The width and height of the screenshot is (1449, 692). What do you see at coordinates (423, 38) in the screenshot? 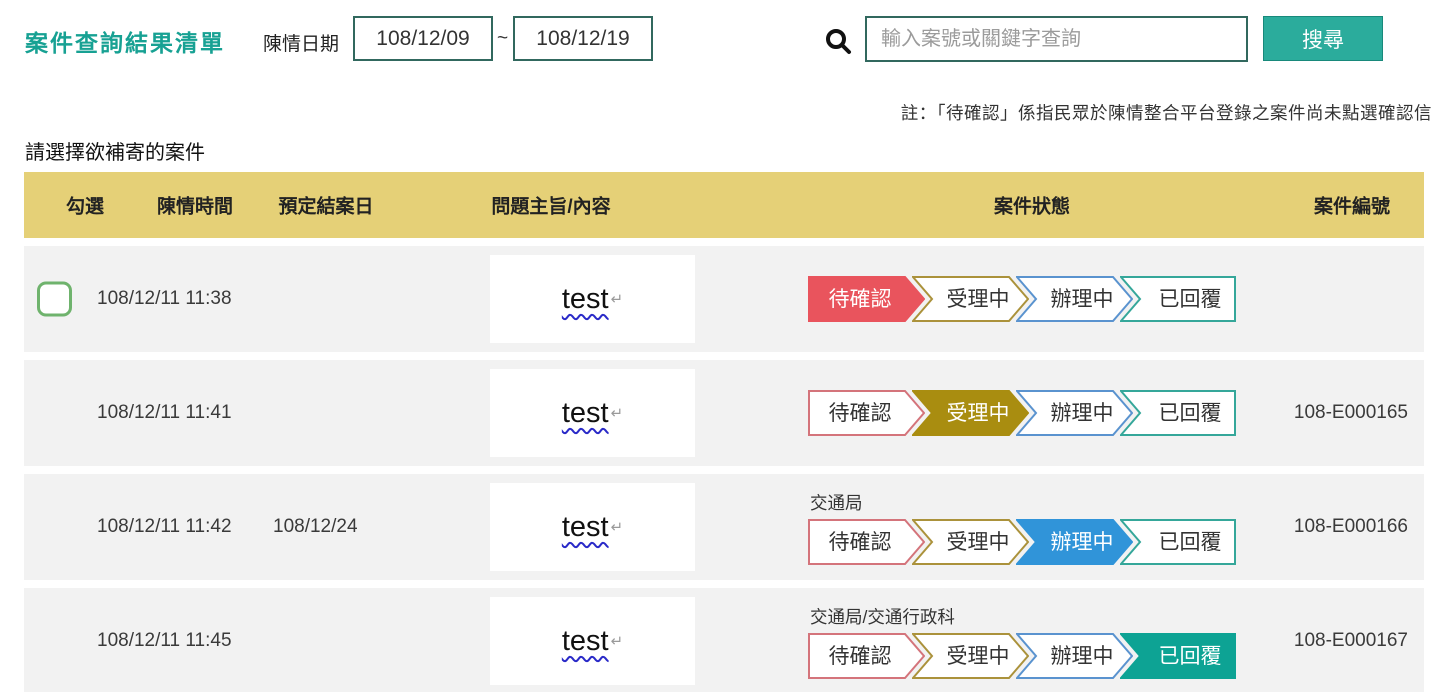
I see `date-from-input` at bounding box center [423, 38].